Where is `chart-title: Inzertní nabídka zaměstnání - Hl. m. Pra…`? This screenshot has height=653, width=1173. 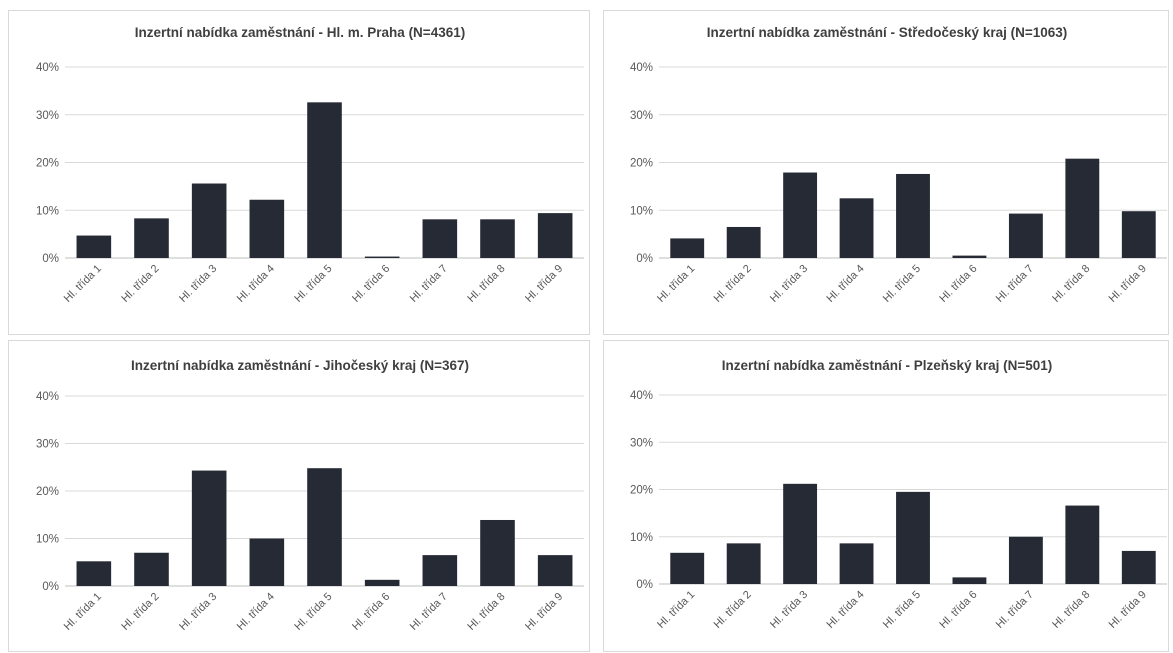 chart-title: Inzertní nabídka zaměstnání - Hl. m. Pra… is located at coordinates (300, 32).